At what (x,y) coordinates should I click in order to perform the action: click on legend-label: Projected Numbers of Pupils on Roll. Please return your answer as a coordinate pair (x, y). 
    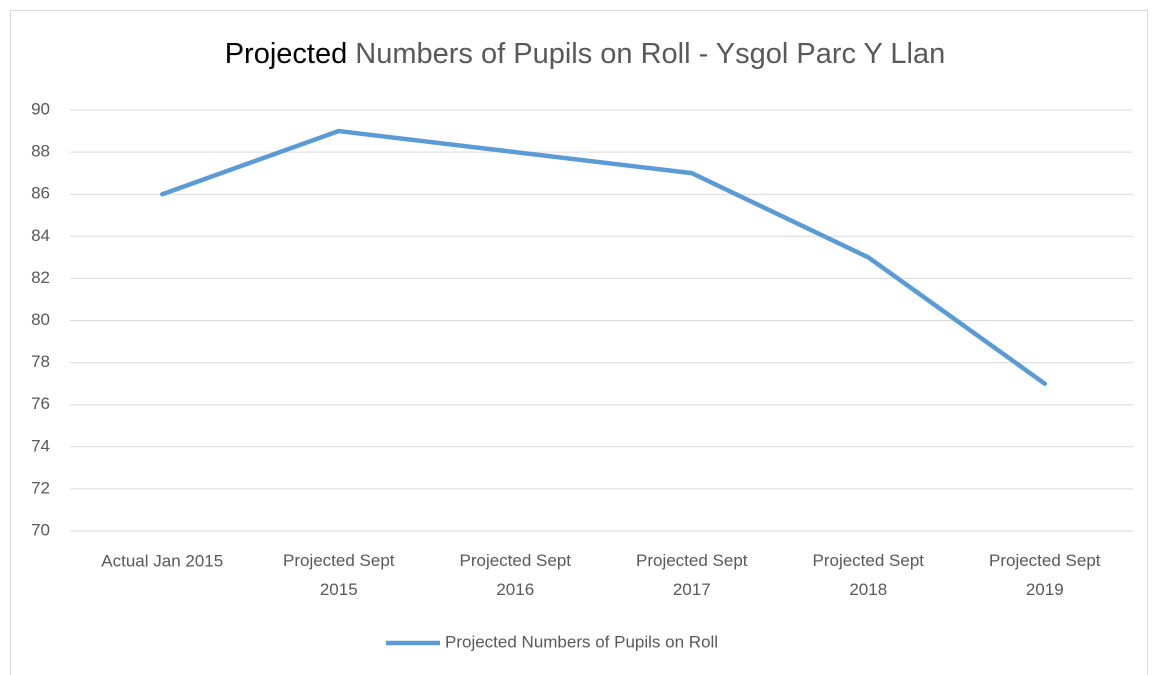
    Looking at the image, I should click on (581, 641).